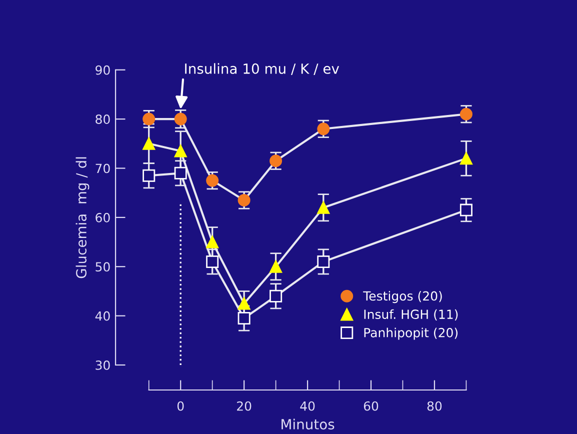  What do you see at coordinates (402, 297) in the screenshot?
I see `legend-label: Testigos (20)` at bounding box center [402, 297].